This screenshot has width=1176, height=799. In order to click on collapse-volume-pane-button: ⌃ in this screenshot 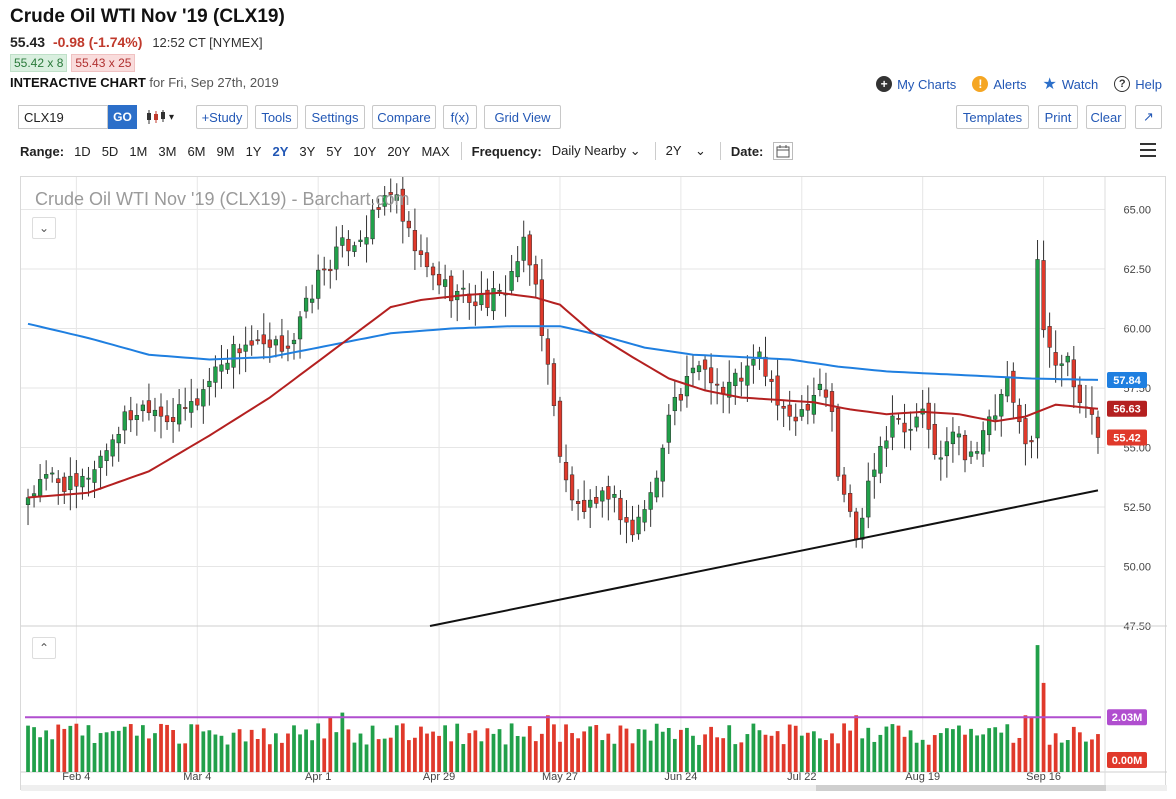, I will do `click(44, 648)`.